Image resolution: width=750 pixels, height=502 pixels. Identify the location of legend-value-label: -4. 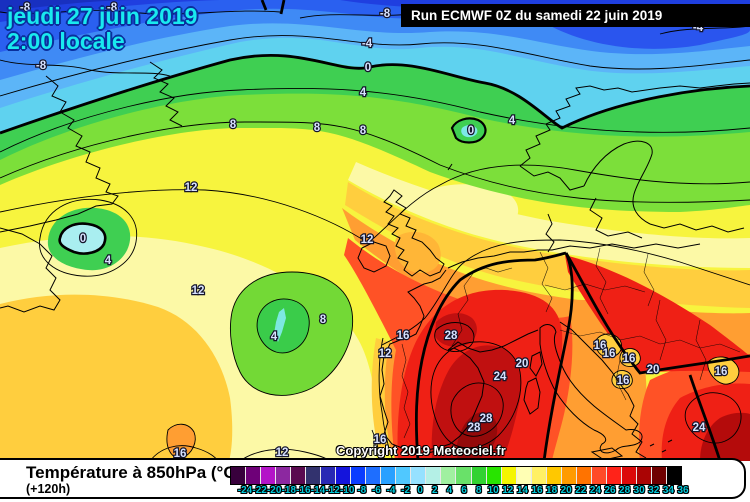
(391, 490).